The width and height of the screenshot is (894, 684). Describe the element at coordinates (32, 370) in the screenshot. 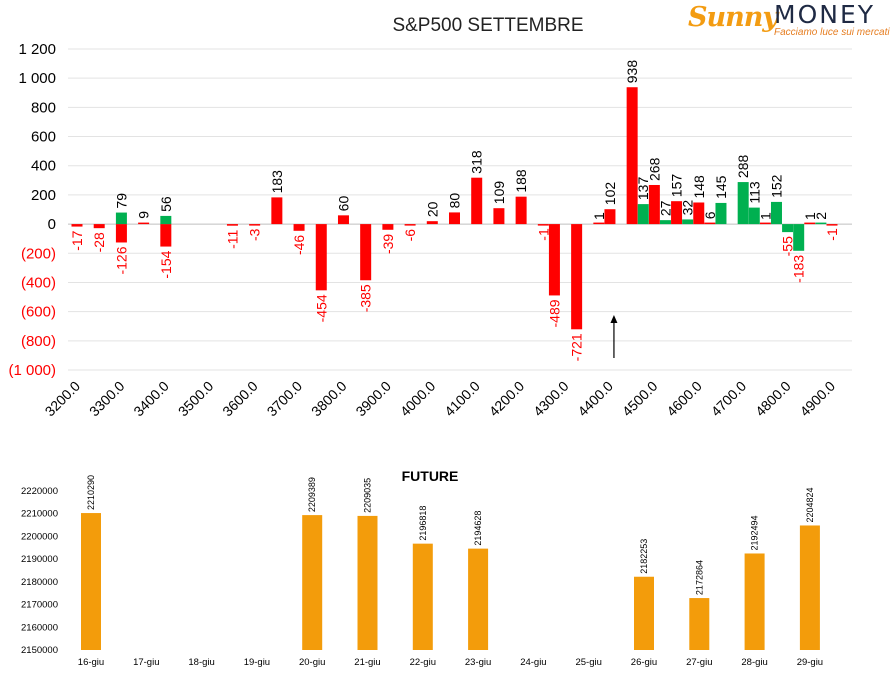

I see `y-tick-label: (1 000)` at that location.